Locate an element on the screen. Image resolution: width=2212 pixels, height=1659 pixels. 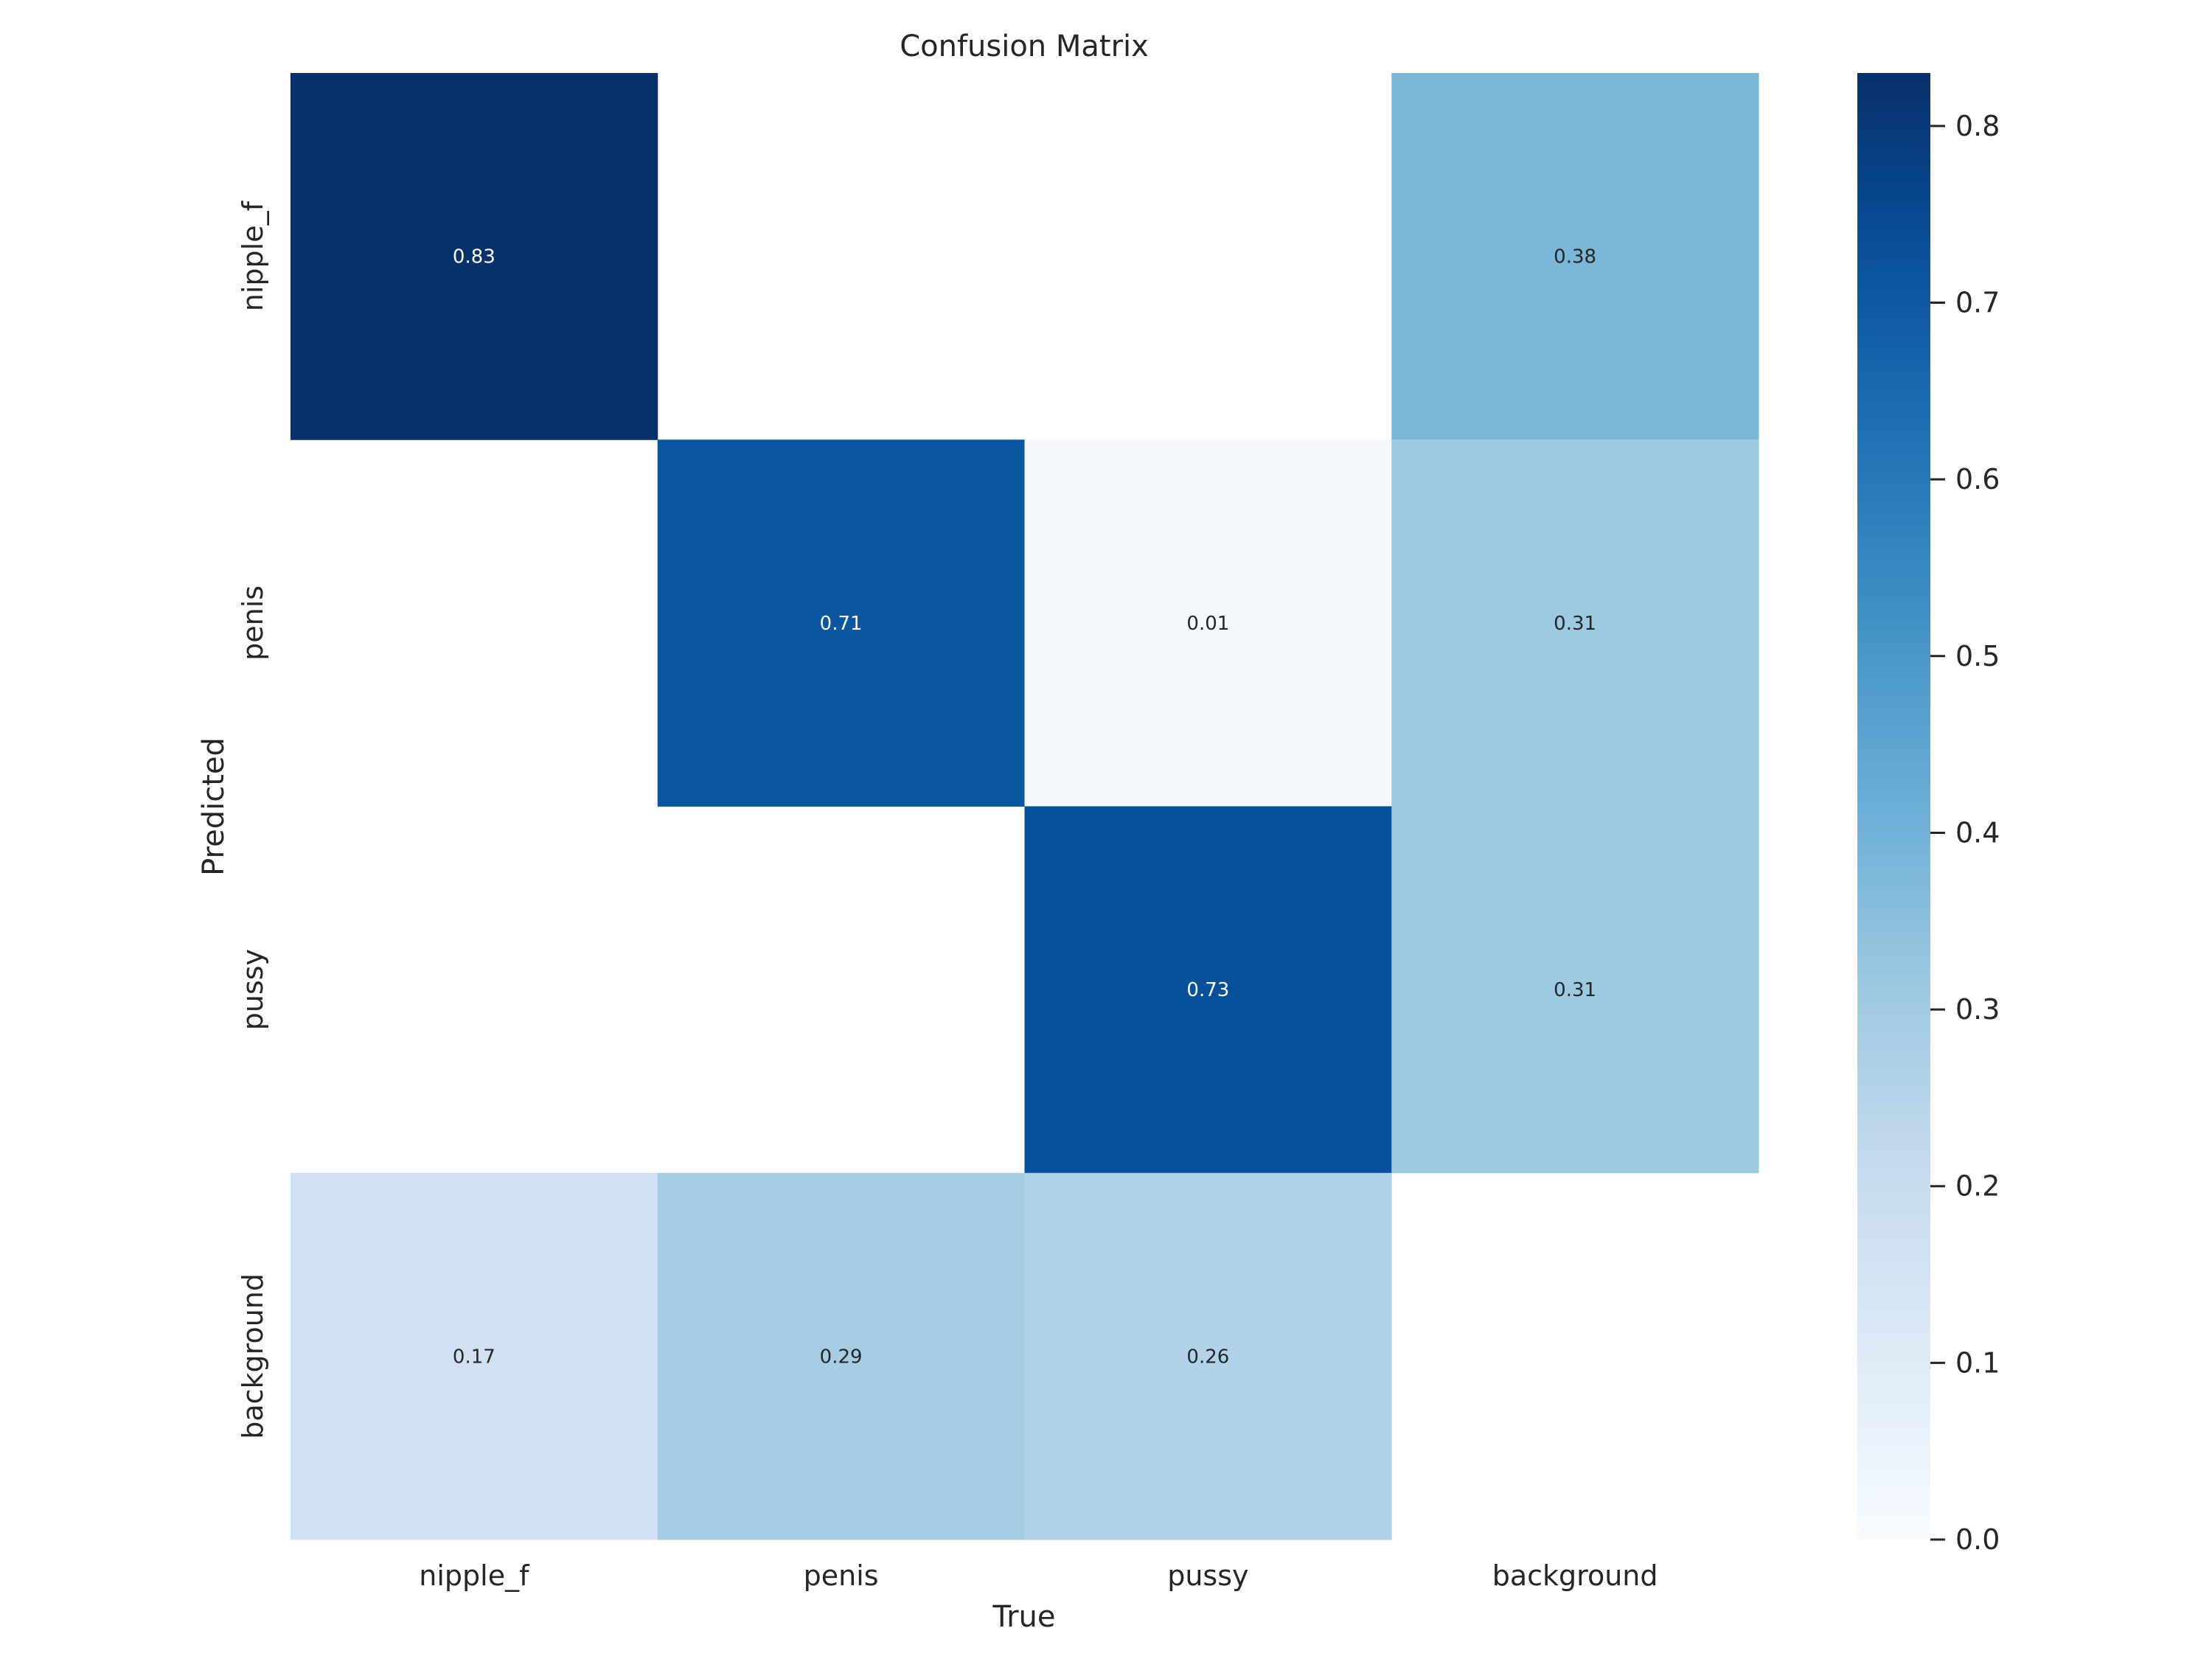
cell-value-label: 0.17 is located at coordinates (474, 1357).